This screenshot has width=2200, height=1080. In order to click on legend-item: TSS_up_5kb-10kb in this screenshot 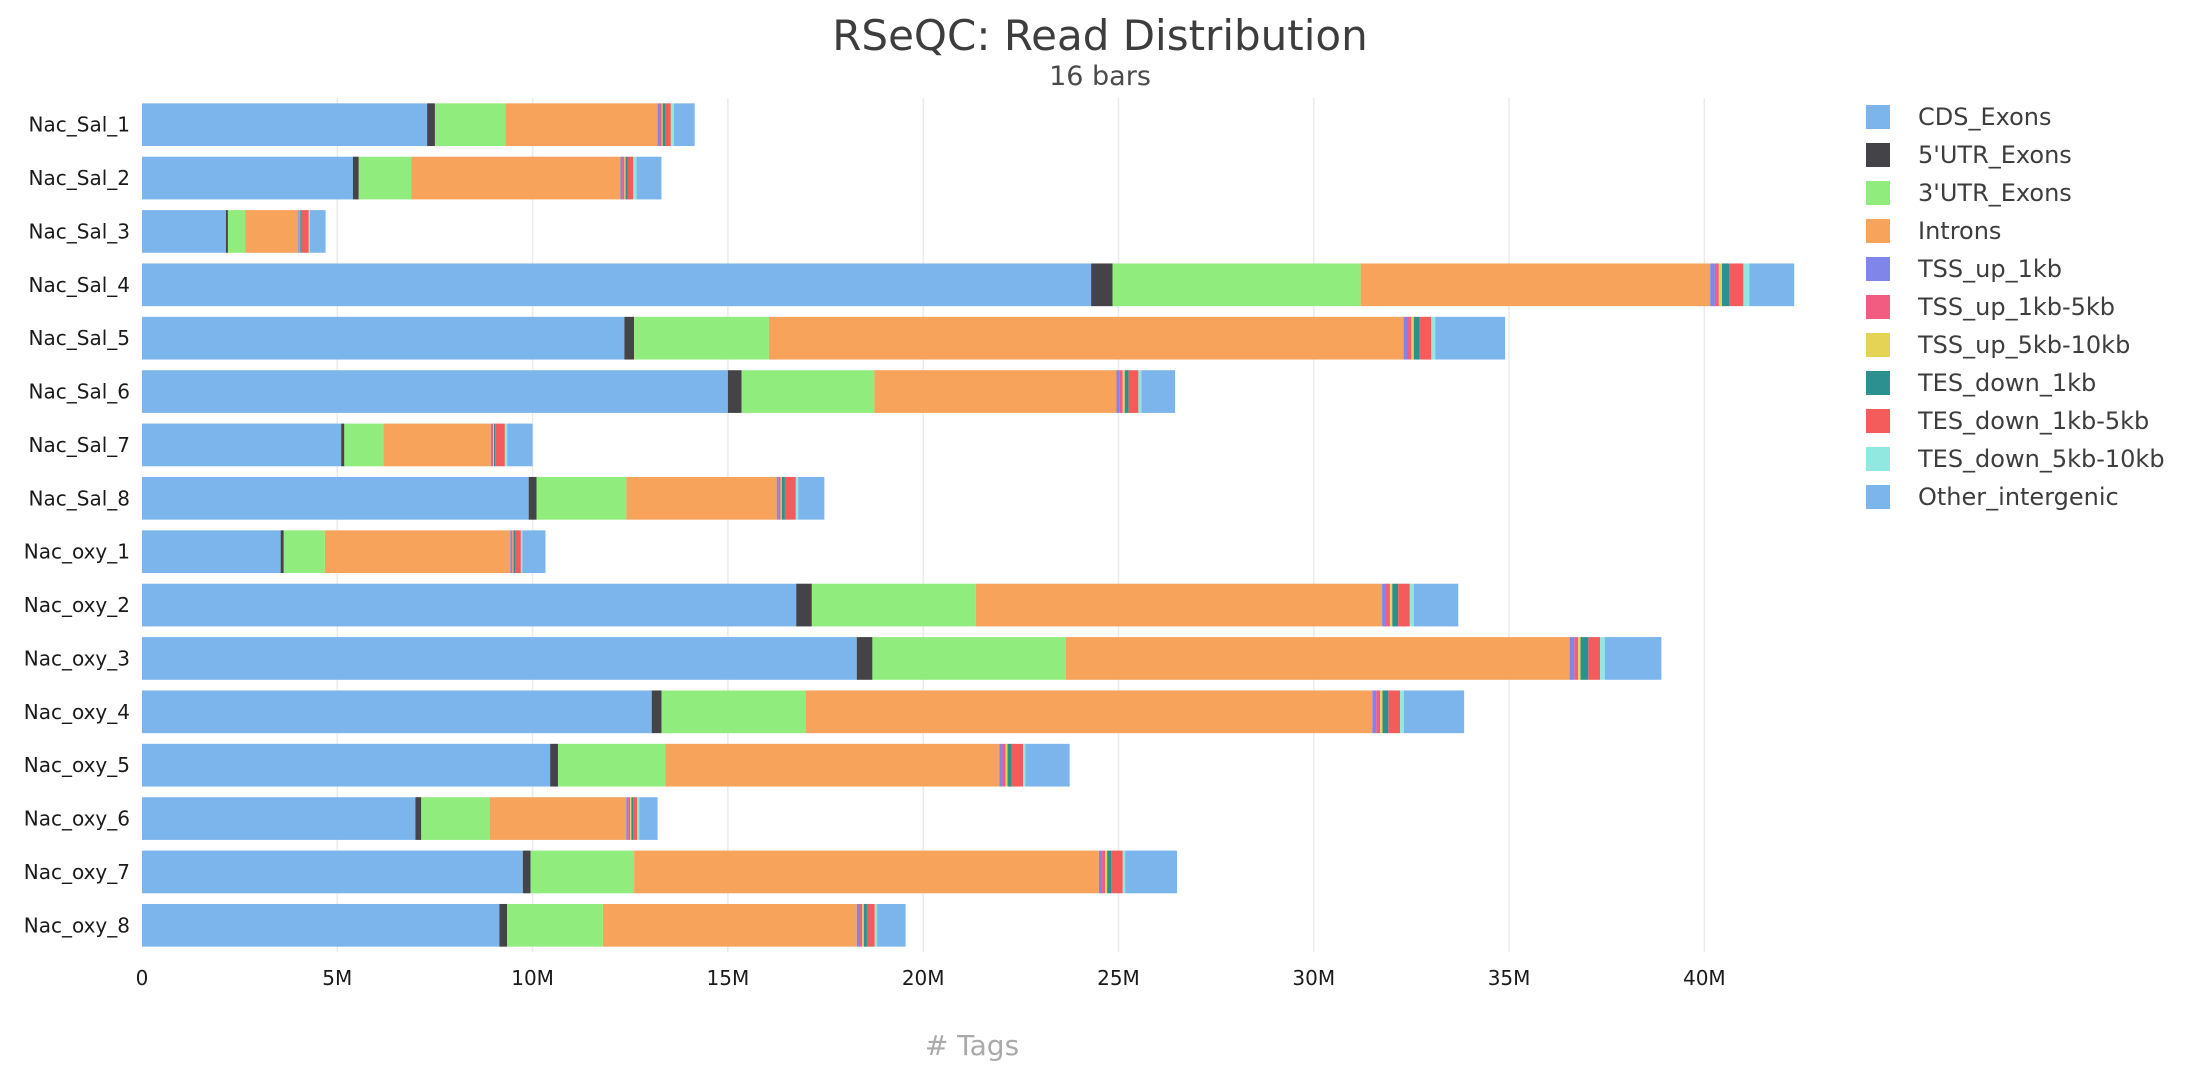, I will do `click(1998, 345)`.